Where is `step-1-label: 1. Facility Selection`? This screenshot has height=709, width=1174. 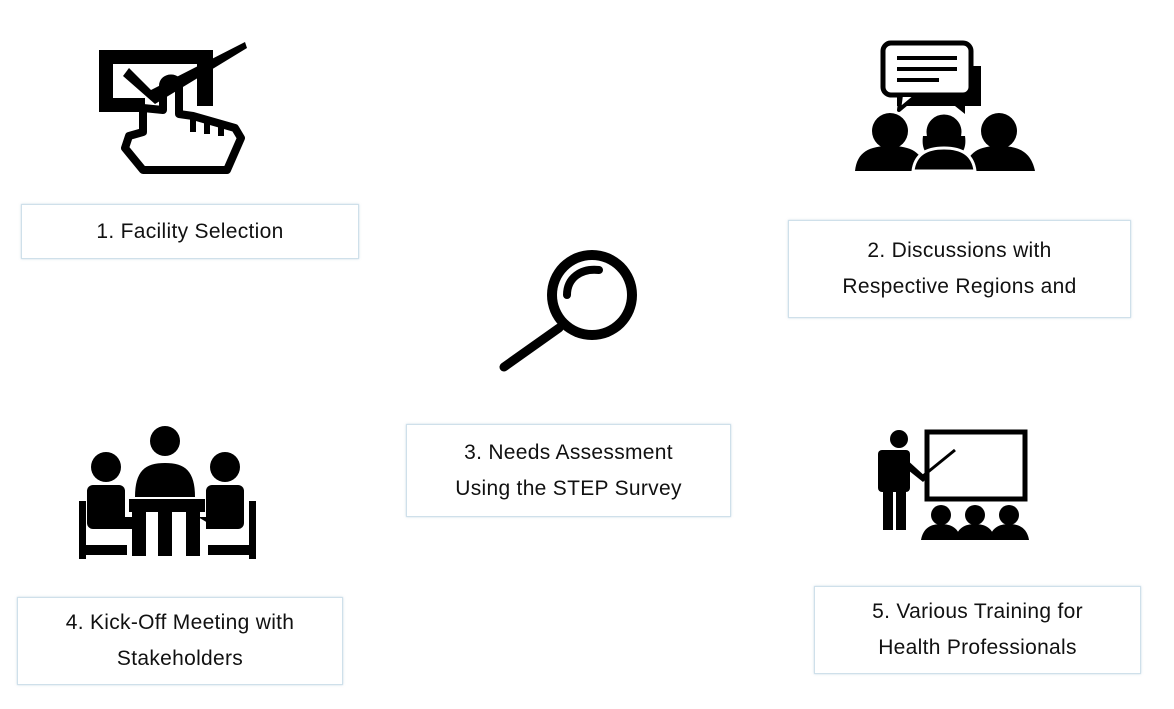 step-1-label: 1. Facility Selection is located at coordinates (190, 231).